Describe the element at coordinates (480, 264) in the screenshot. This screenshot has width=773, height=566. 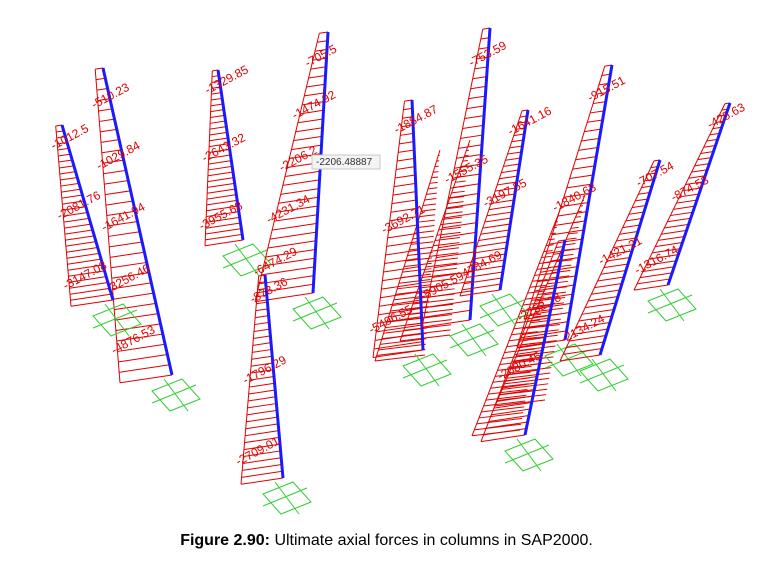
I see `axial-force-label: -4784.69` at that location.